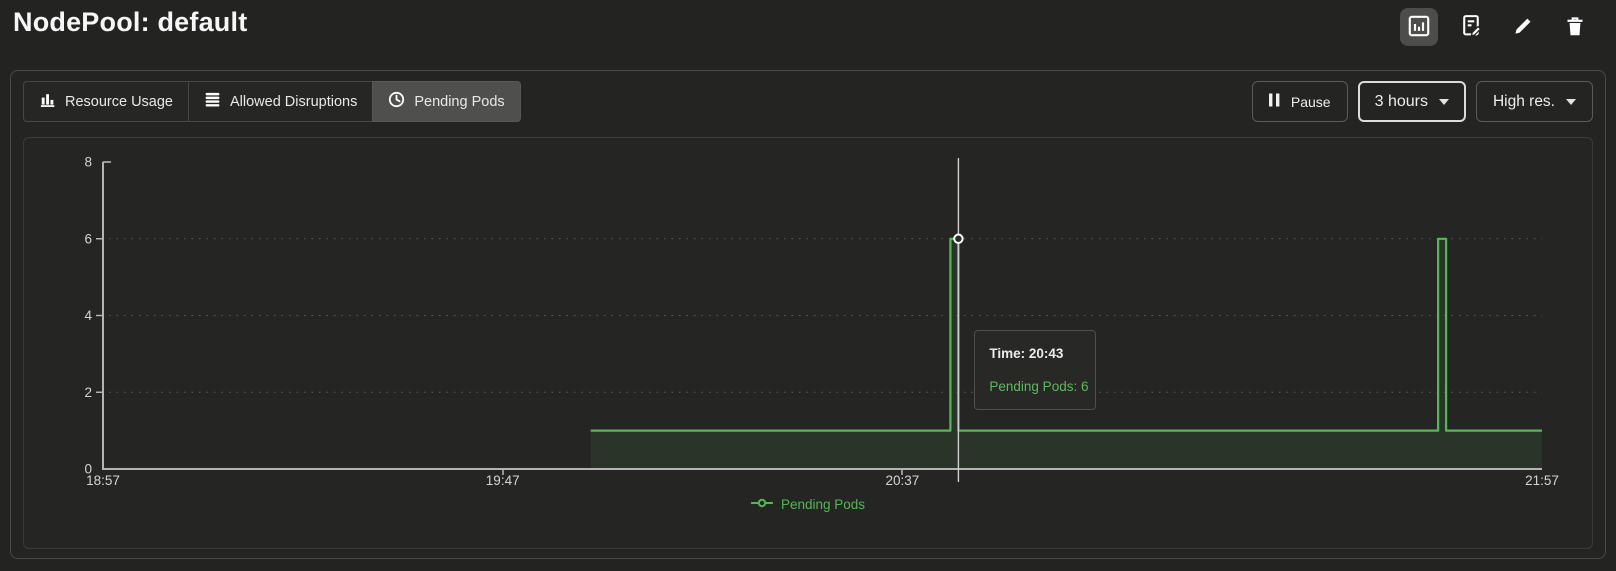 This screenshot has width=1616, height=571. What do you see at coordinates (88, 238) in the screenshot?
I see `y-axis-label: 6` at bounding box center [88, 238].